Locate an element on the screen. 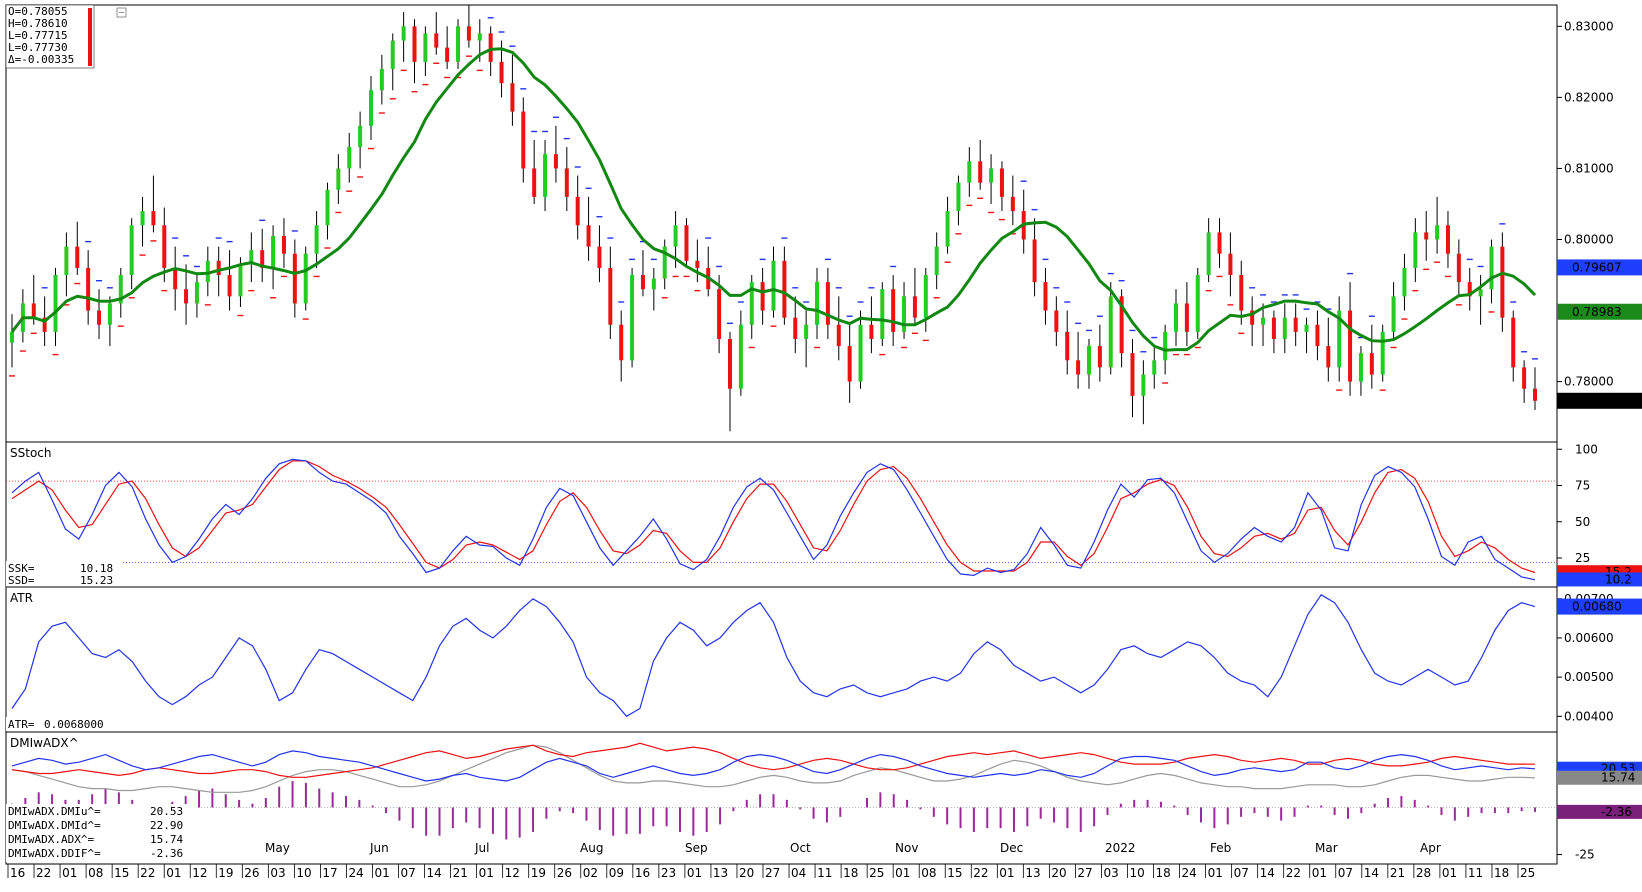 The image size is (1642, 892). atr-readout: ATR= 0.0068000 is located at coordinates (64, 724).